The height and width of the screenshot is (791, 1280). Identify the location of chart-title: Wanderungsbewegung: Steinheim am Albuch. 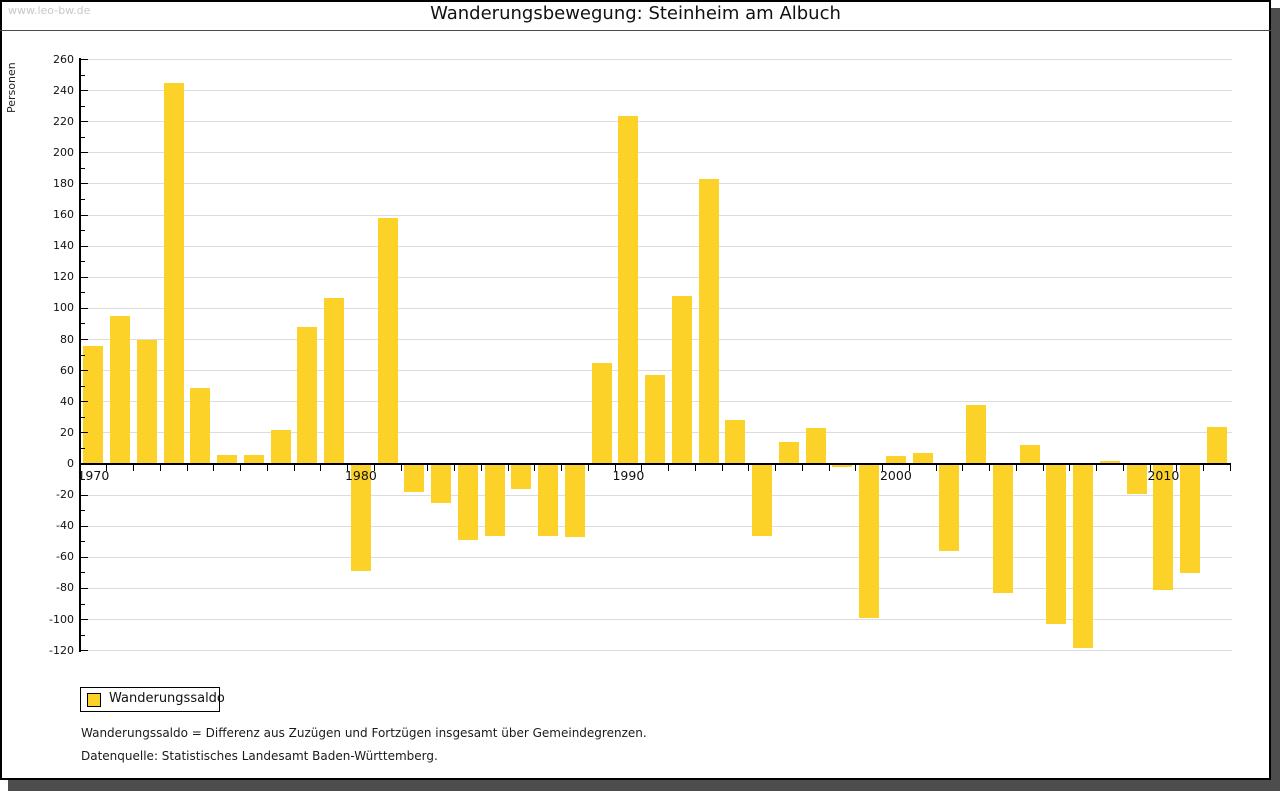
(635, 13).